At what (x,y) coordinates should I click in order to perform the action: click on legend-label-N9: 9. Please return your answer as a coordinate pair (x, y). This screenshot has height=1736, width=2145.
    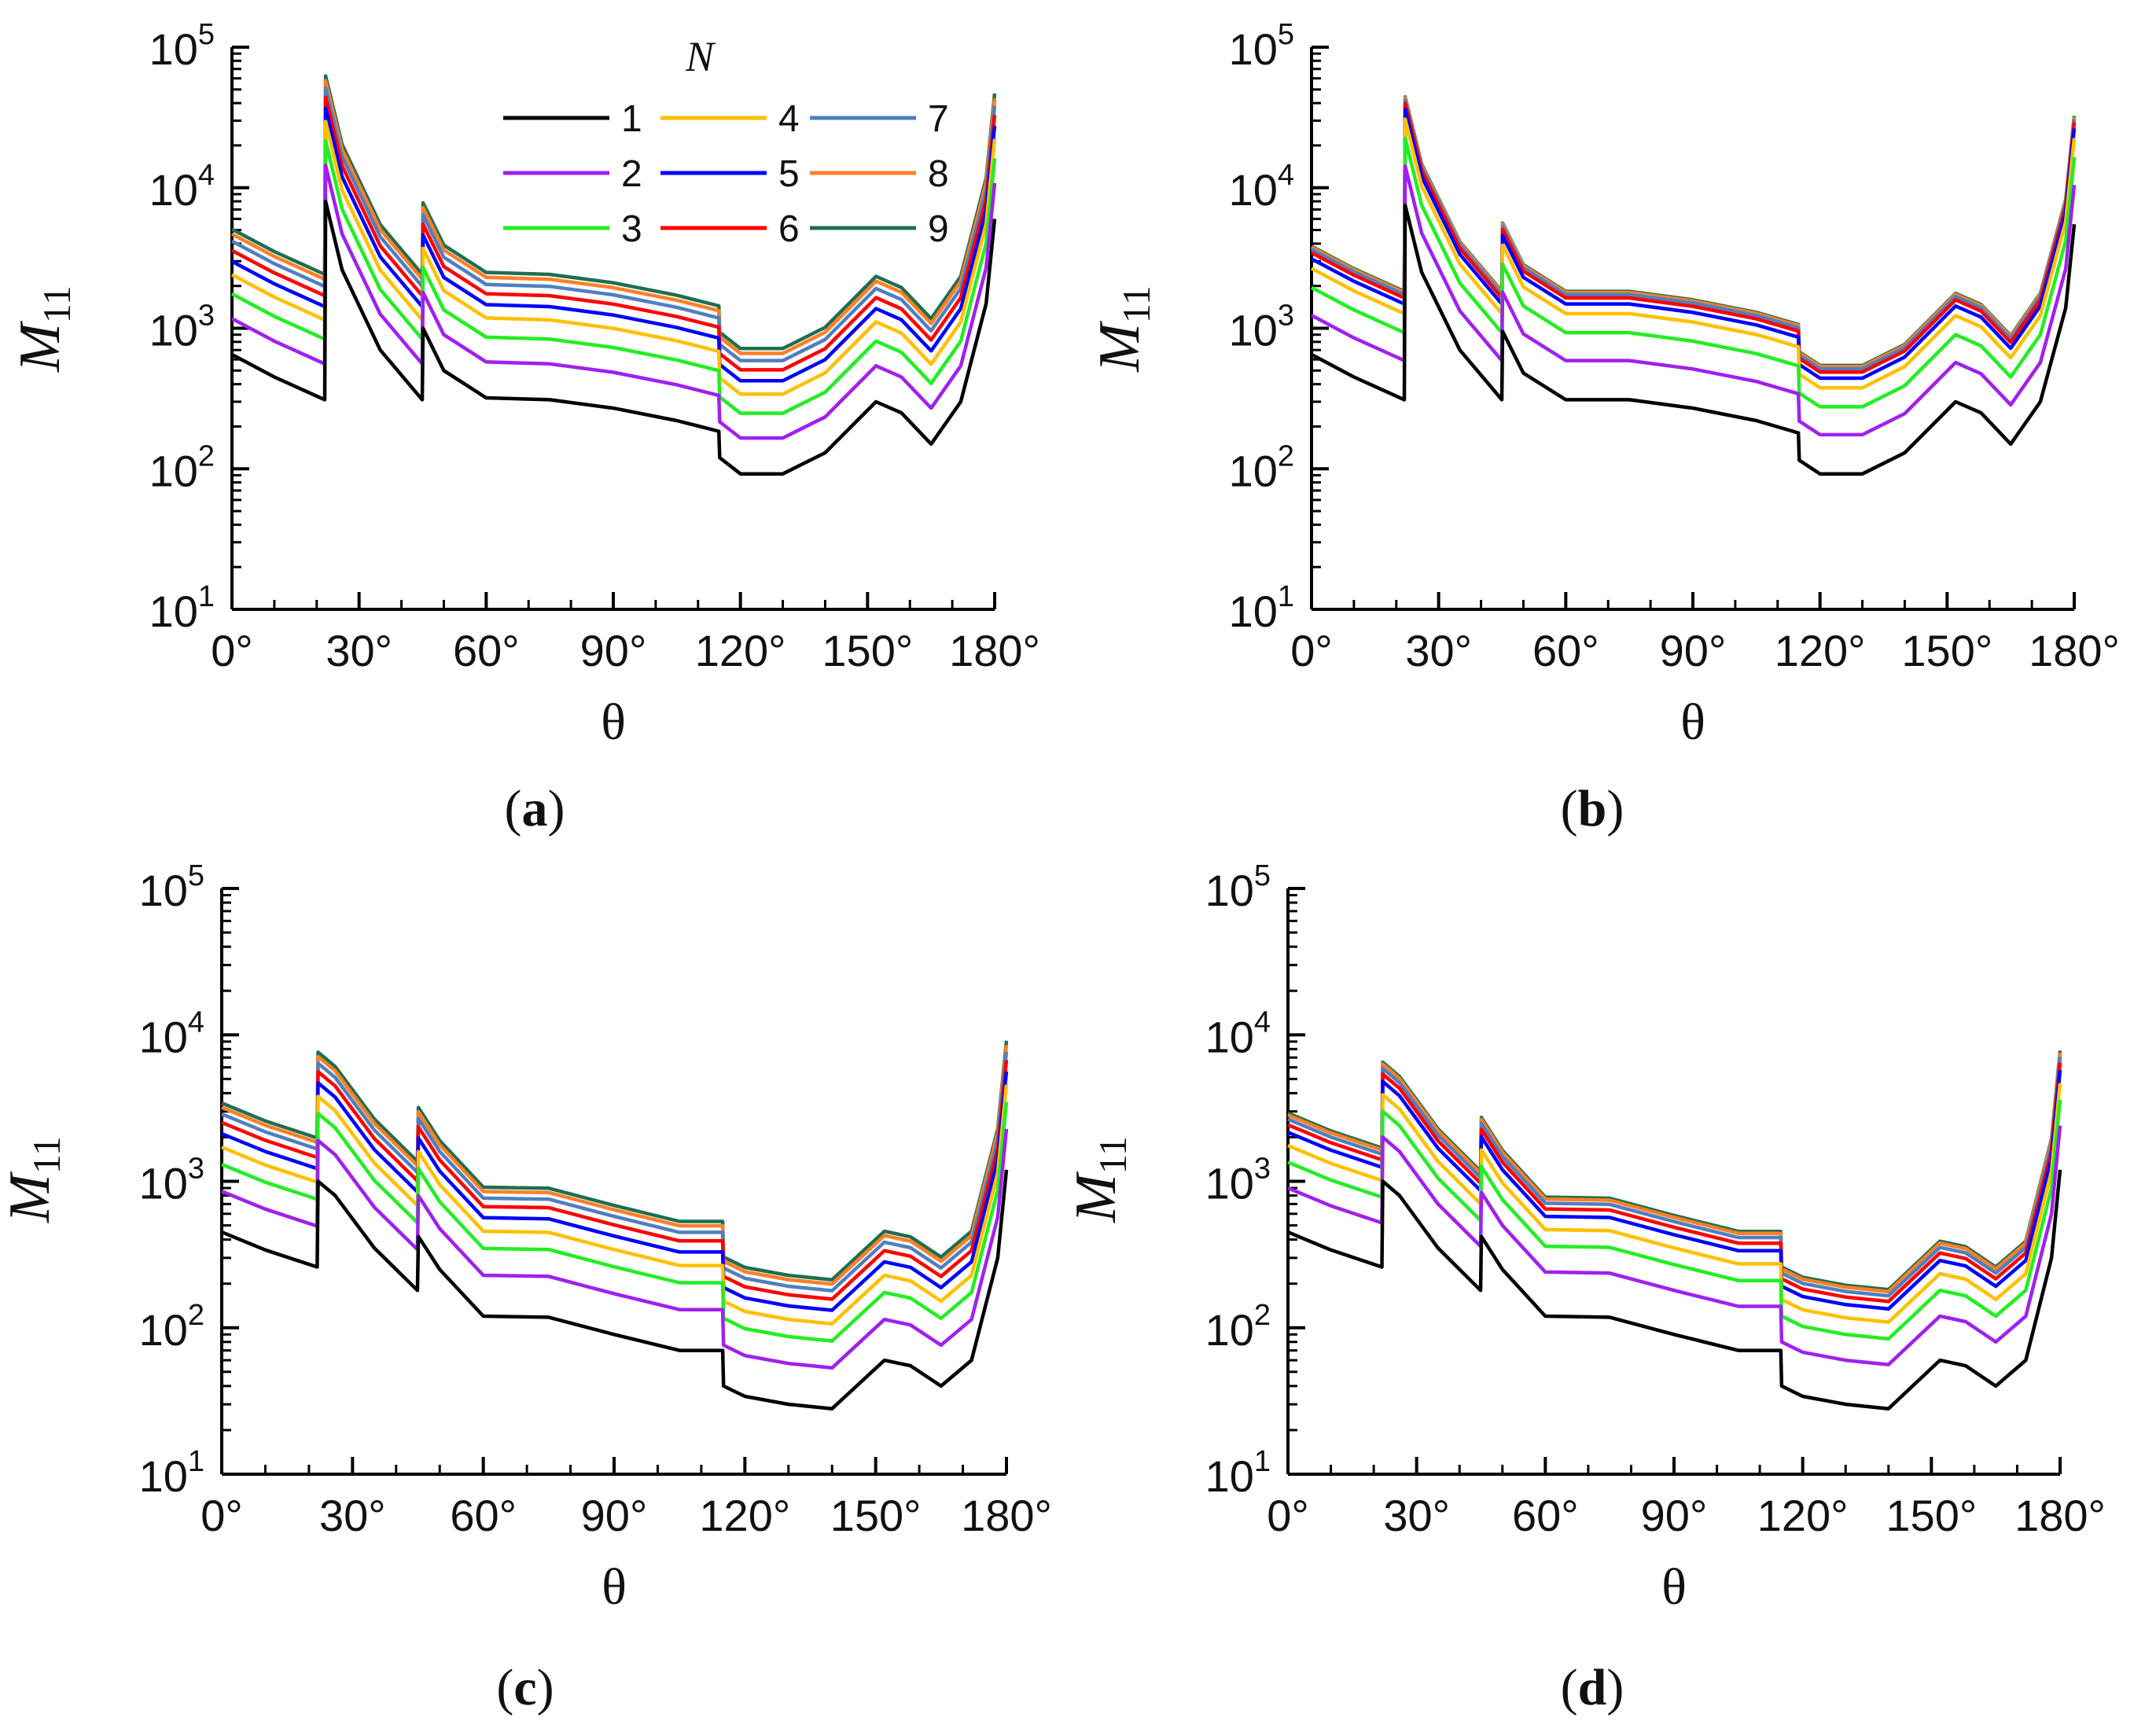
    Looking at the image, I should click on (938, 229).